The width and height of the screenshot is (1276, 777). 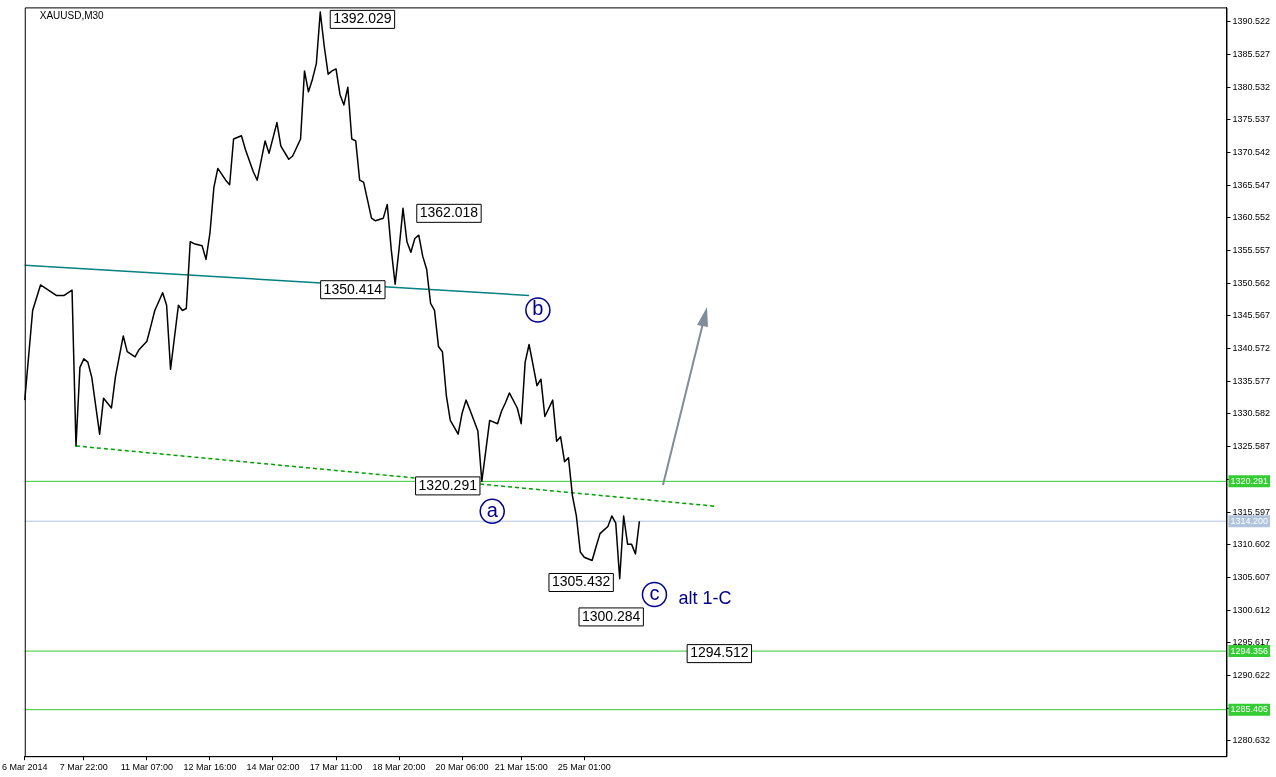 I want to click on ref-line-label: 1294.356, so click(x=1249, y=650).